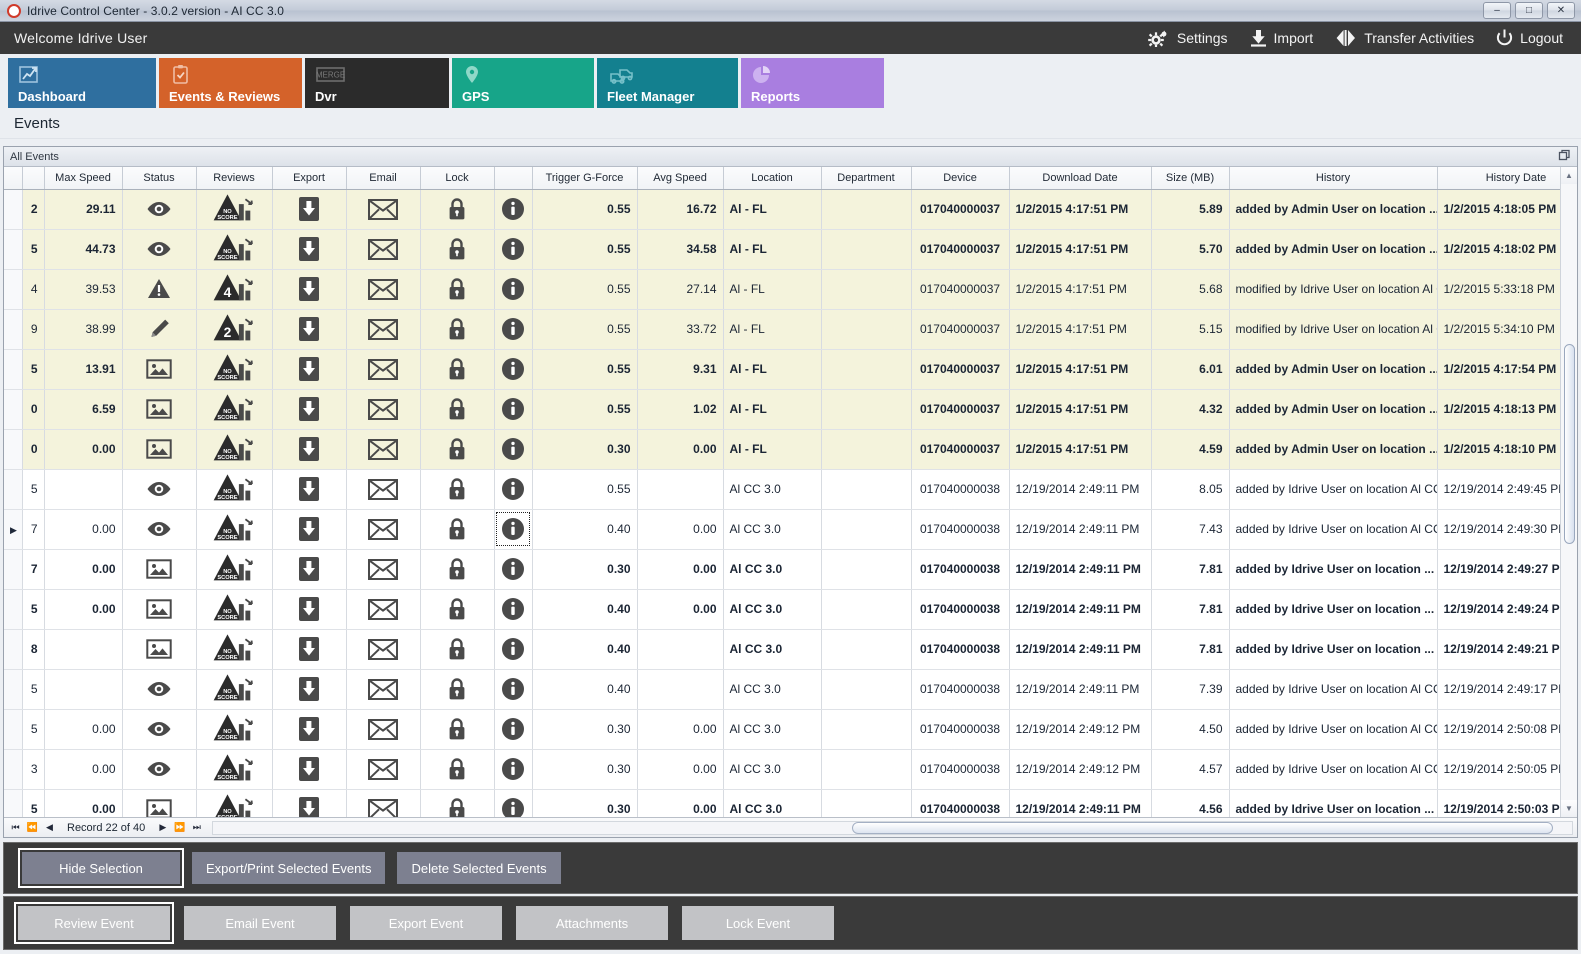 The width and height of the screenshot is (1581, 954). I want to click on hide-selection-button: Hide Selection, so click(101, 868).